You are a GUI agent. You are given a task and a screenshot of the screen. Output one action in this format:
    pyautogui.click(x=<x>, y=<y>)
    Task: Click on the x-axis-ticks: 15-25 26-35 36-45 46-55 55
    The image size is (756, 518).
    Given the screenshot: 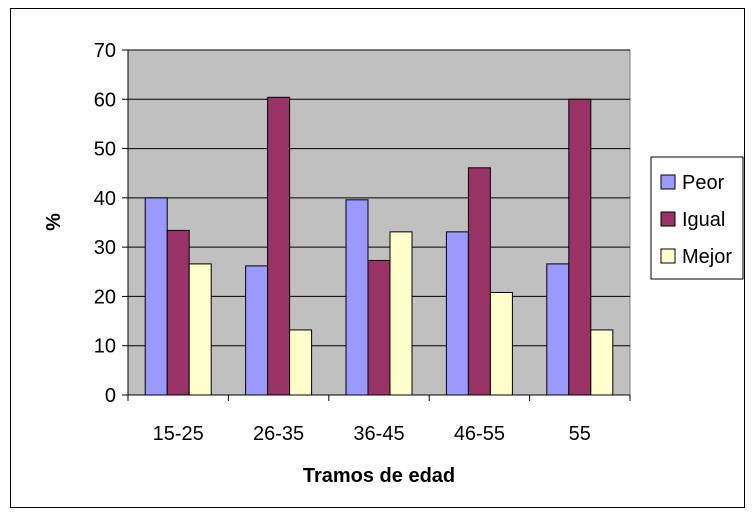 What is the action you would take?
    pyautogui.click(x=379, y=420)
    